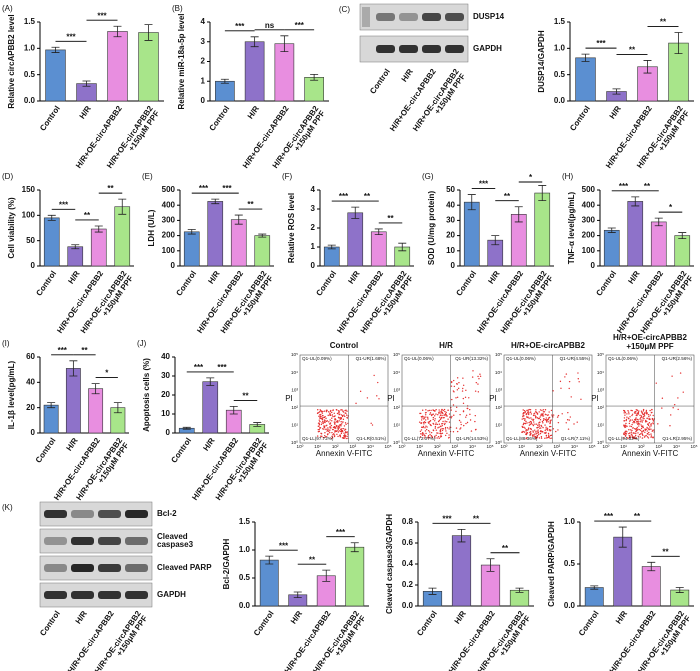  What do you see at coordinates (344, 345) in the screenshot?
I see `flow-title-line: Control` at bounding box center [344, 345].